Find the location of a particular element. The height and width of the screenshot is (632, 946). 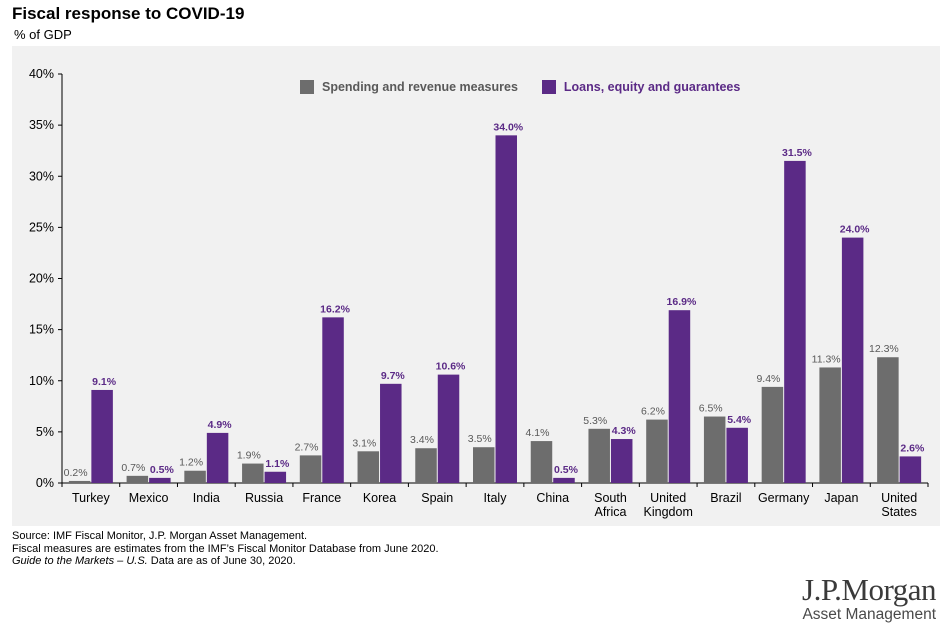

legend-item-spending: Spending and revenue measures is located at coordinates (409, 87).